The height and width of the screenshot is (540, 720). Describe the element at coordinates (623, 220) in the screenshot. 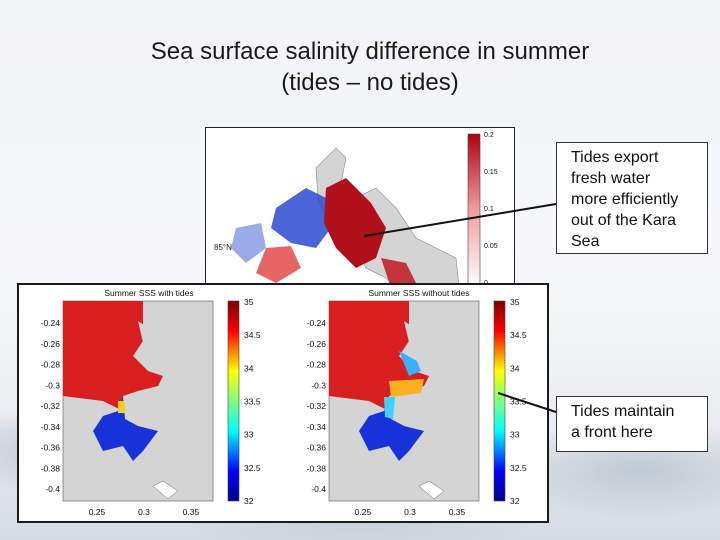

I see `note-line: out of the Kara` at that location.